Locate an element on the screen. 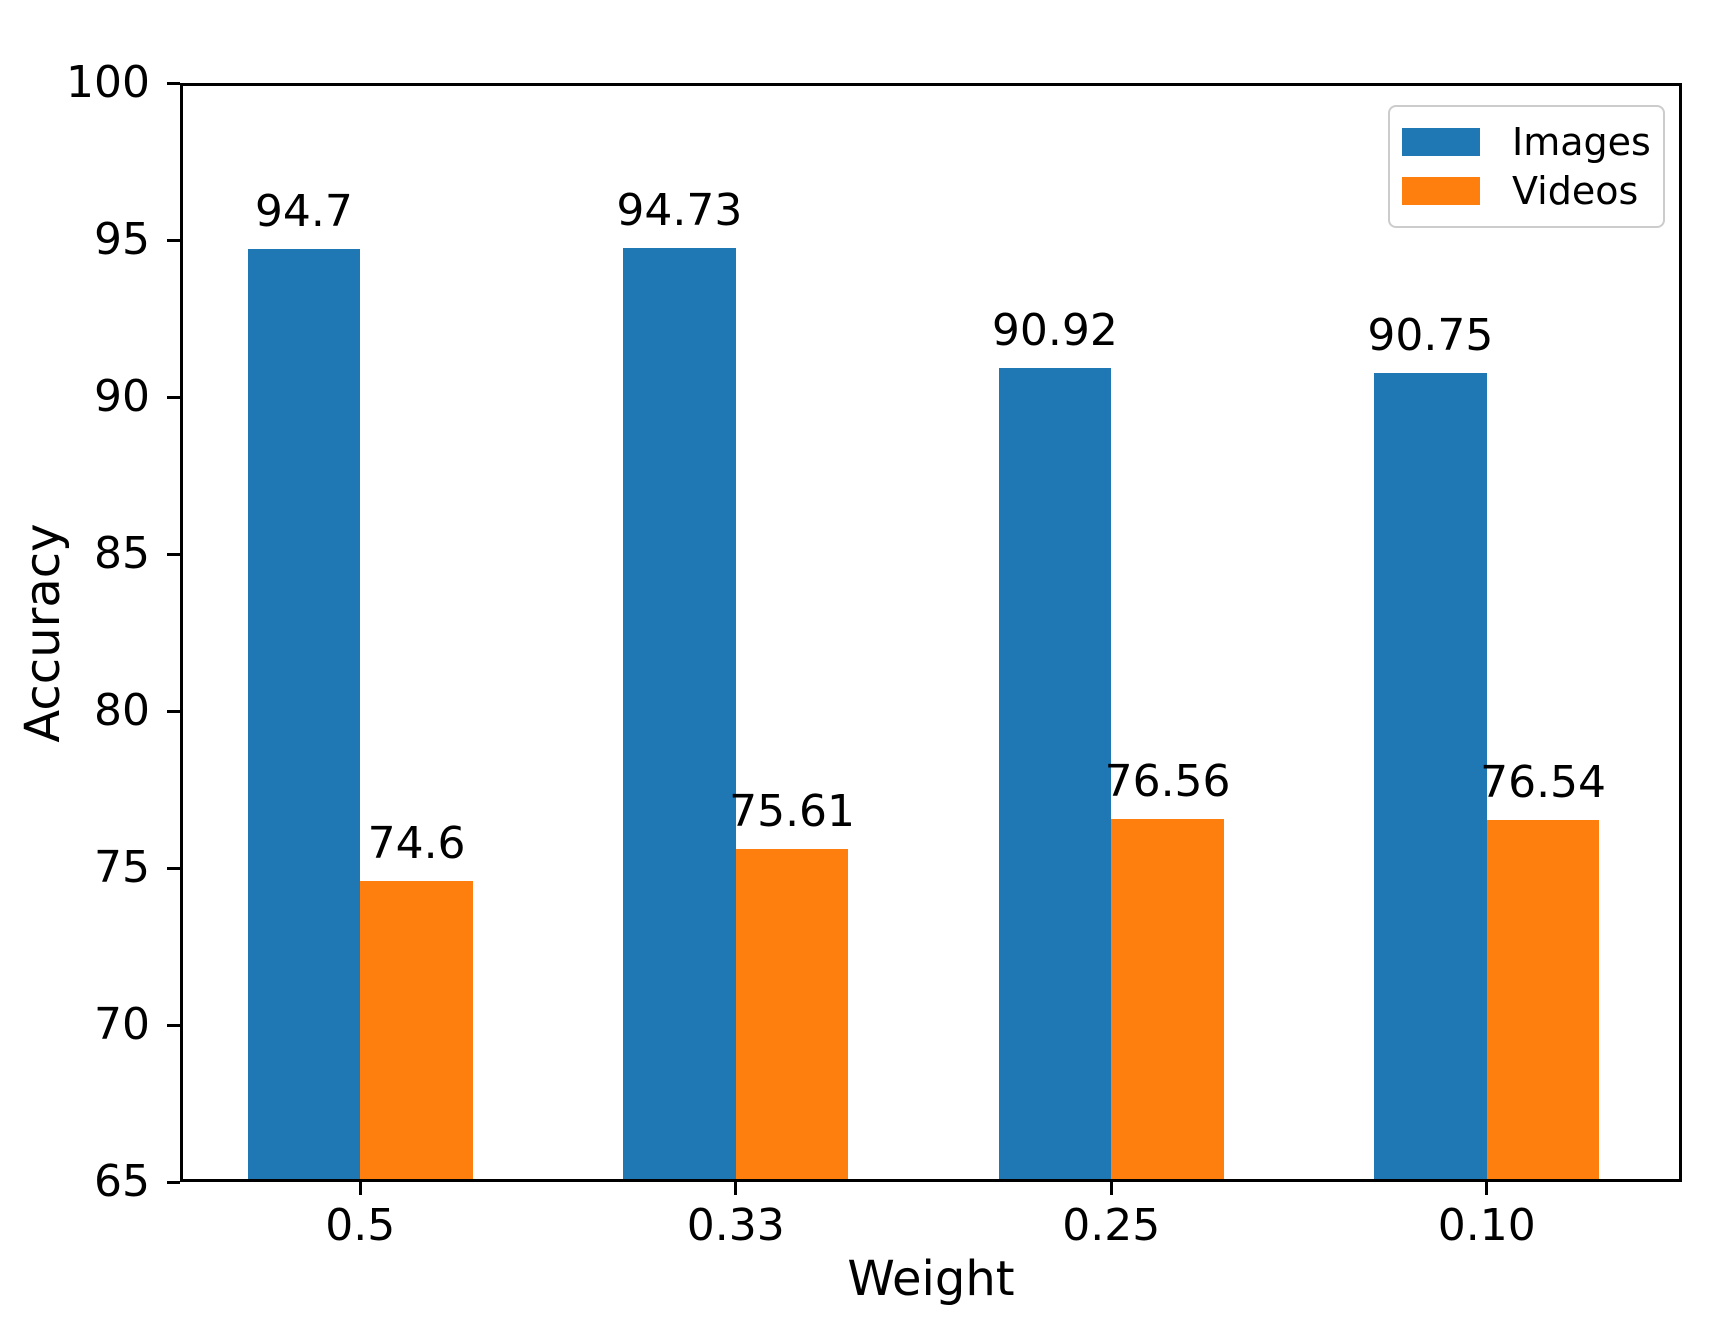 This screenshot has height=1332, width=1724. bar-value-label: 90.75 is located at coordinates (1430, 336).